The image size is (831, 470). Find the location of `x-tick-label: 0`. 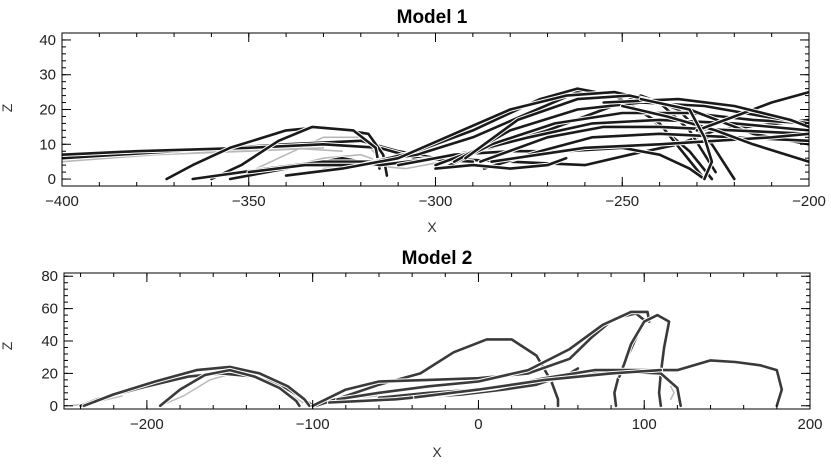

x-tick-label: 0 is located at coordinates (478, 424).